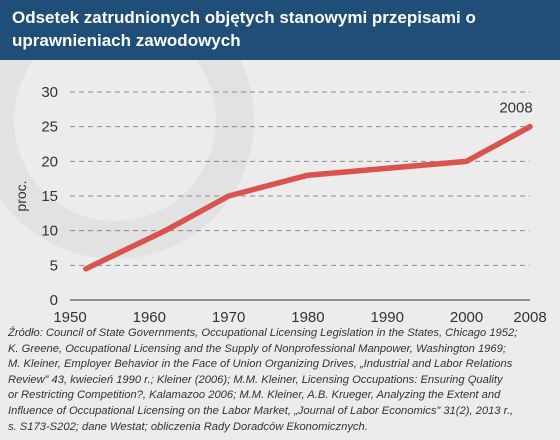 The image size is (560, 440). Describe the element at coordinates (529, 315) in the screenshot. I see `x-tick-label: 2008` at that location.